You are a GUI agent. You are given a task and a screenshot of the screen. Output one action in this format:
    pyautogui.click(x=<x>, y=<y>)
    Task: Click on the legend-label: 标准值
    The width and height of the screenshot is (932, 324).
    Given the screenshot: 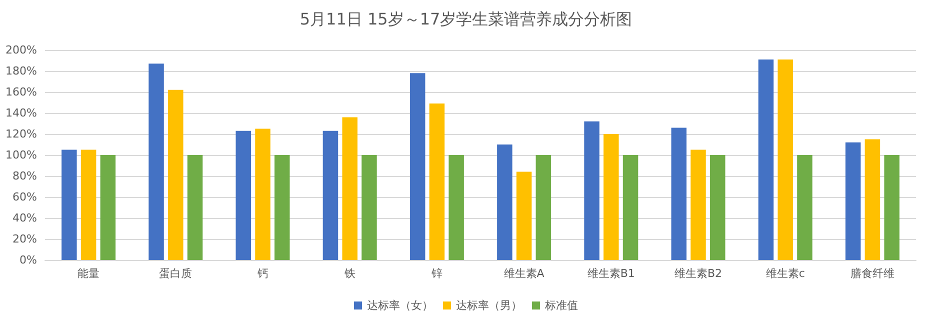 What is the action you would take?
    pyautogui.click(x=561, y=305)
    